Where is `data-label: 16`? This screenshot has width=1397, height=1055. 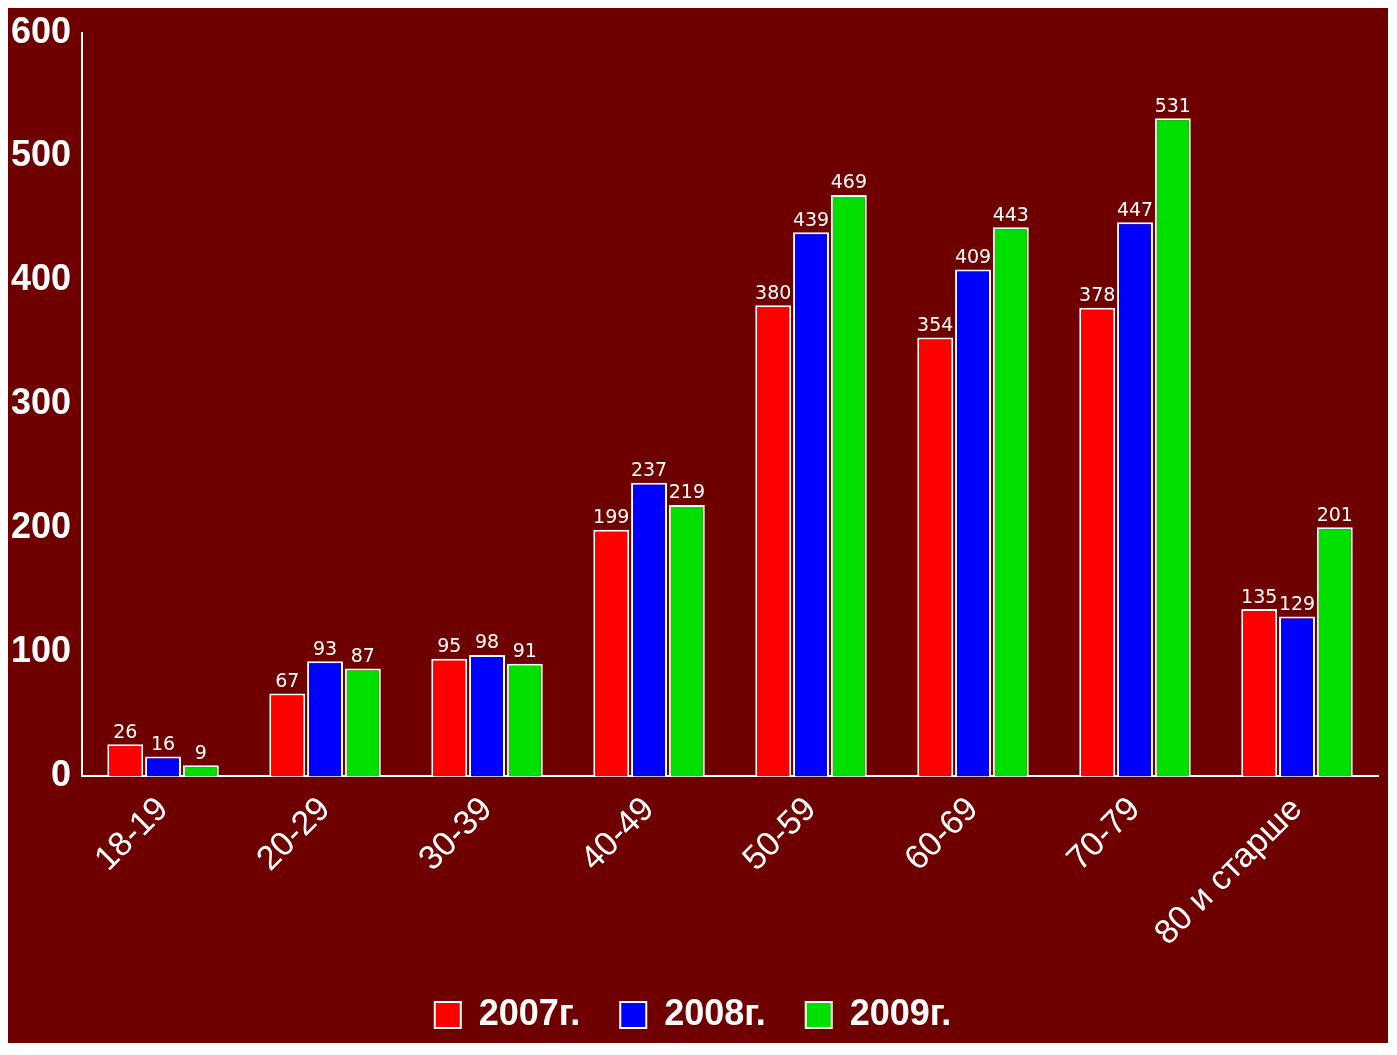
data-label: 16 is located at coordinates (163, 743).